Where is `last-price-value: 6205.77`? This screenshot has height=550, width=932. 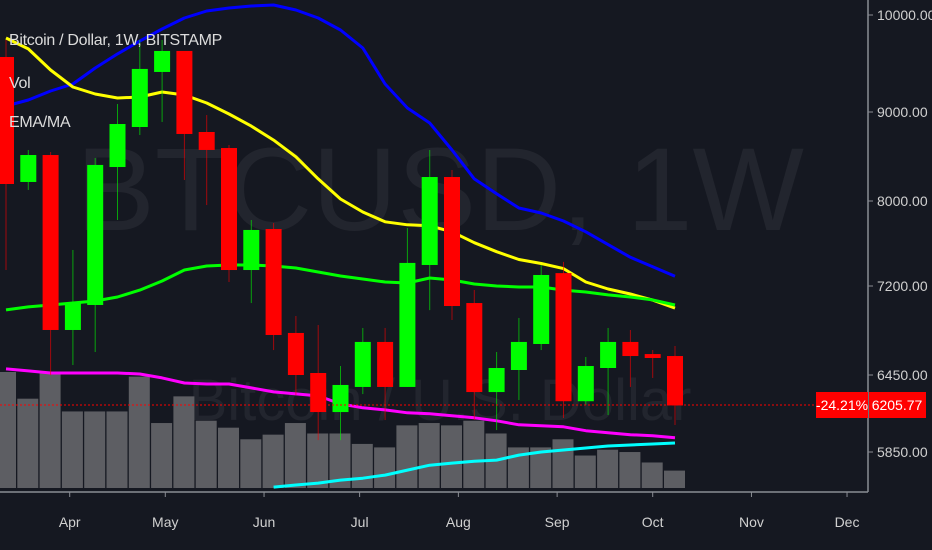 last-price-value: 6205.77 is located at coordinates (897, 405).